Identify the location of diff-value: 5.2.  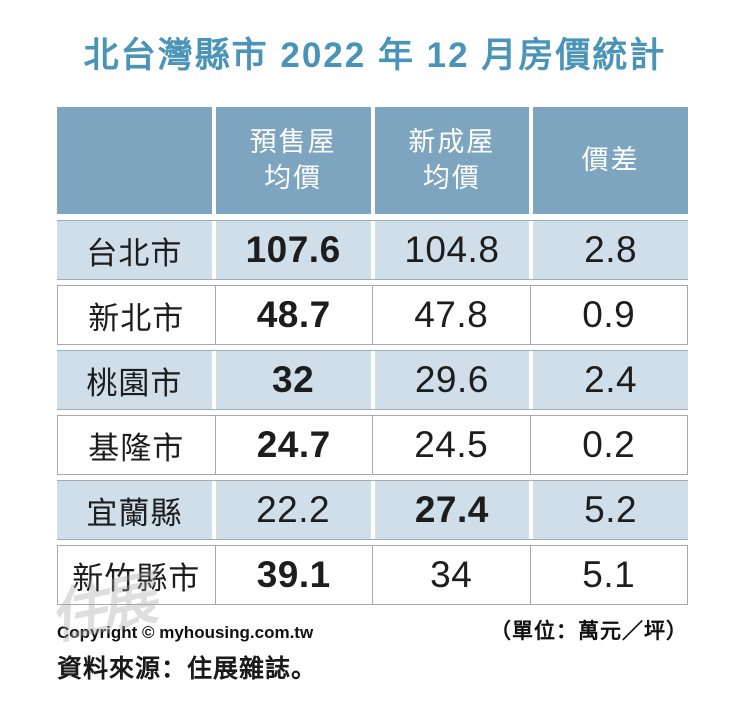
(610, 510).